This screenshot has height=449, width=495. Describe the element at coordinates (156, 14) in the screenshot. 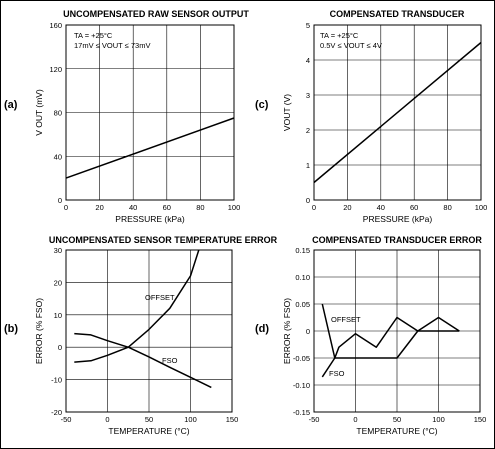

I see `chart-title: UNCOMPENSATED RAW SENSOR OUTPUT` at that location.